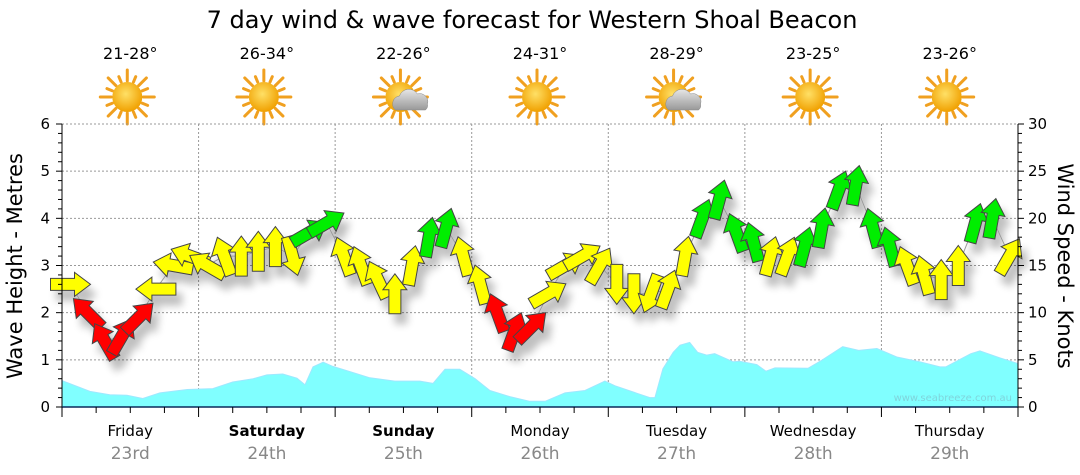  What do you see at coordinates (267, 53) in the screenshot?
I see `temperature-range: 26-34°` at bounding box center [267, 53].